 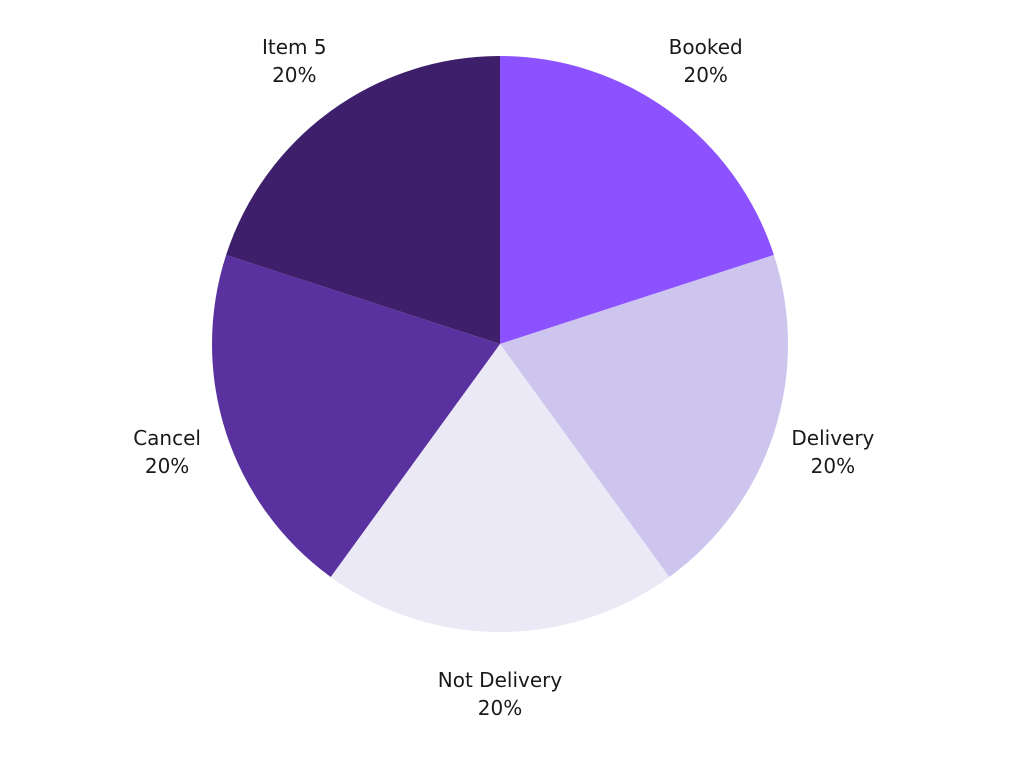 I want to click on pie-slice-not-delivery, so click(x=500, y=488).